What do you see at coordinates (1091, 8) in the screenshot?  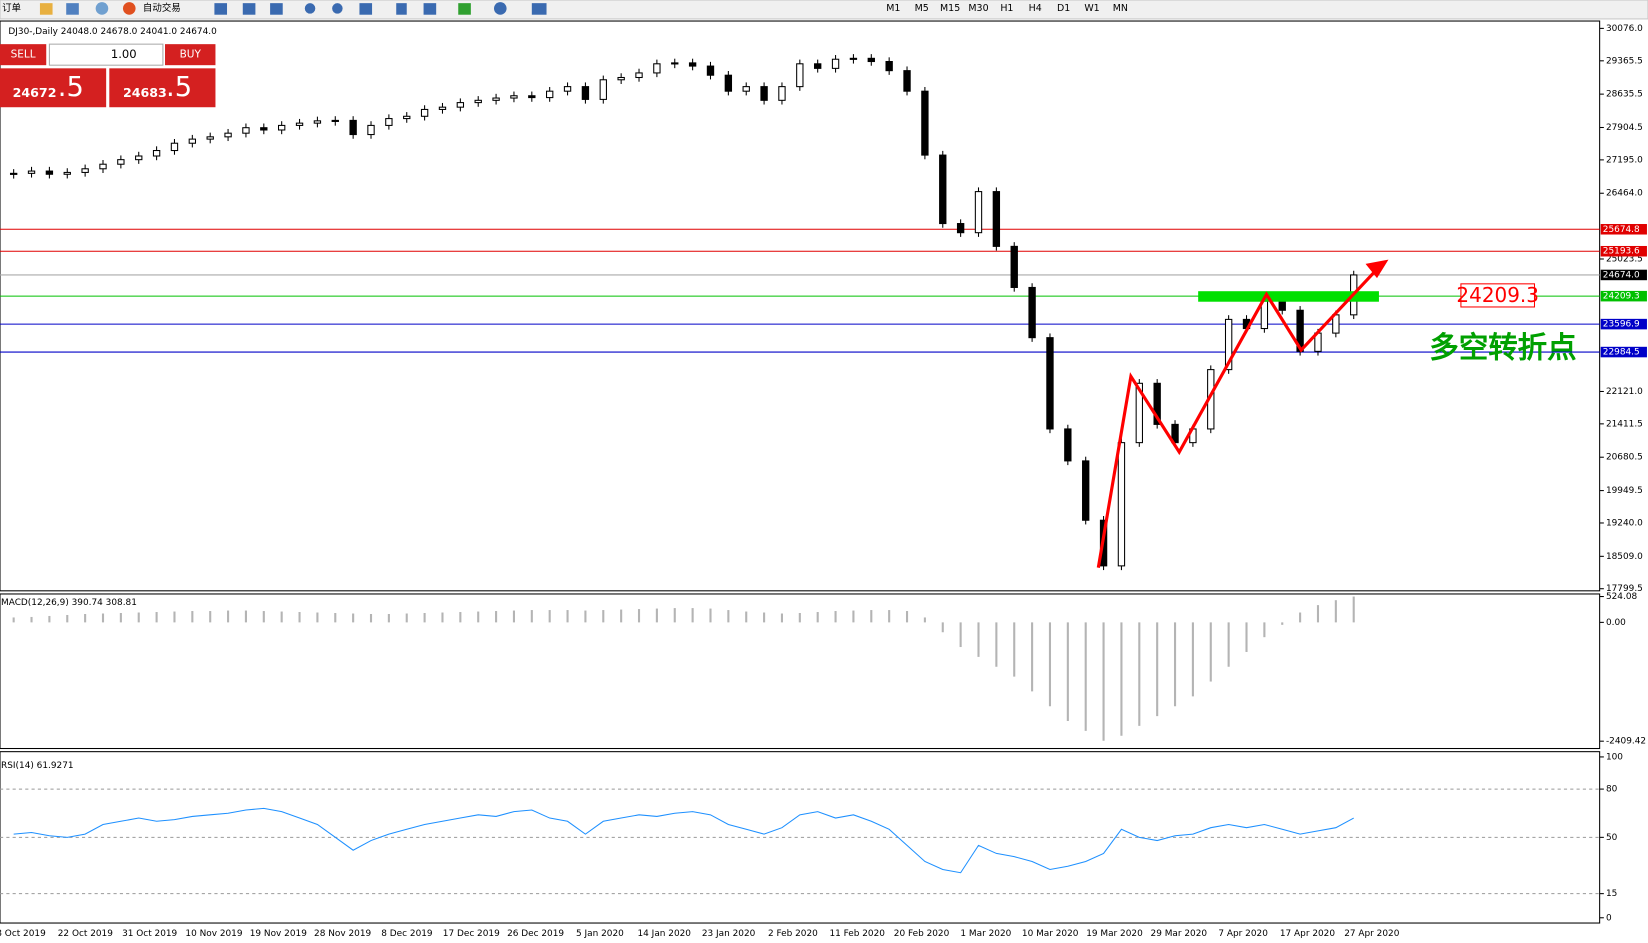 I see `timeframe: W1` at bounding box center [1091, 8].